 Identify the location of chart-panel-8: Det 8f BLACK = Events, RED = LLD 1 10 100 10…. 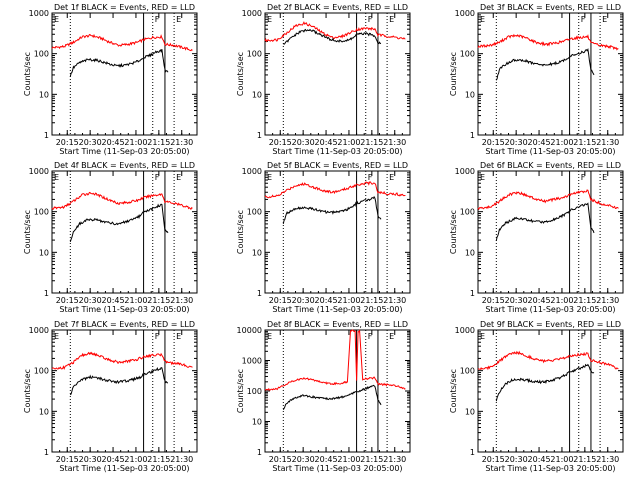
(323, 396).